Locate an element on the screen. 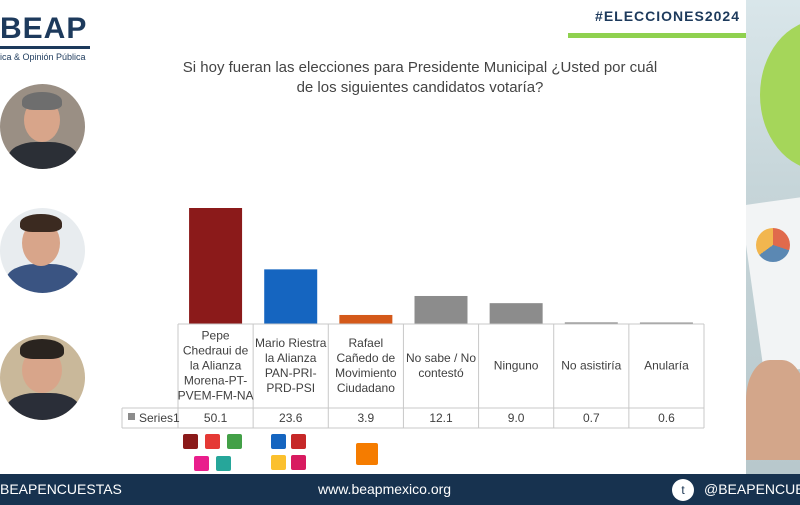 The image size is (800, 505). footer-website-link: www.beapmexico.org is located at coordinates (385, 489).